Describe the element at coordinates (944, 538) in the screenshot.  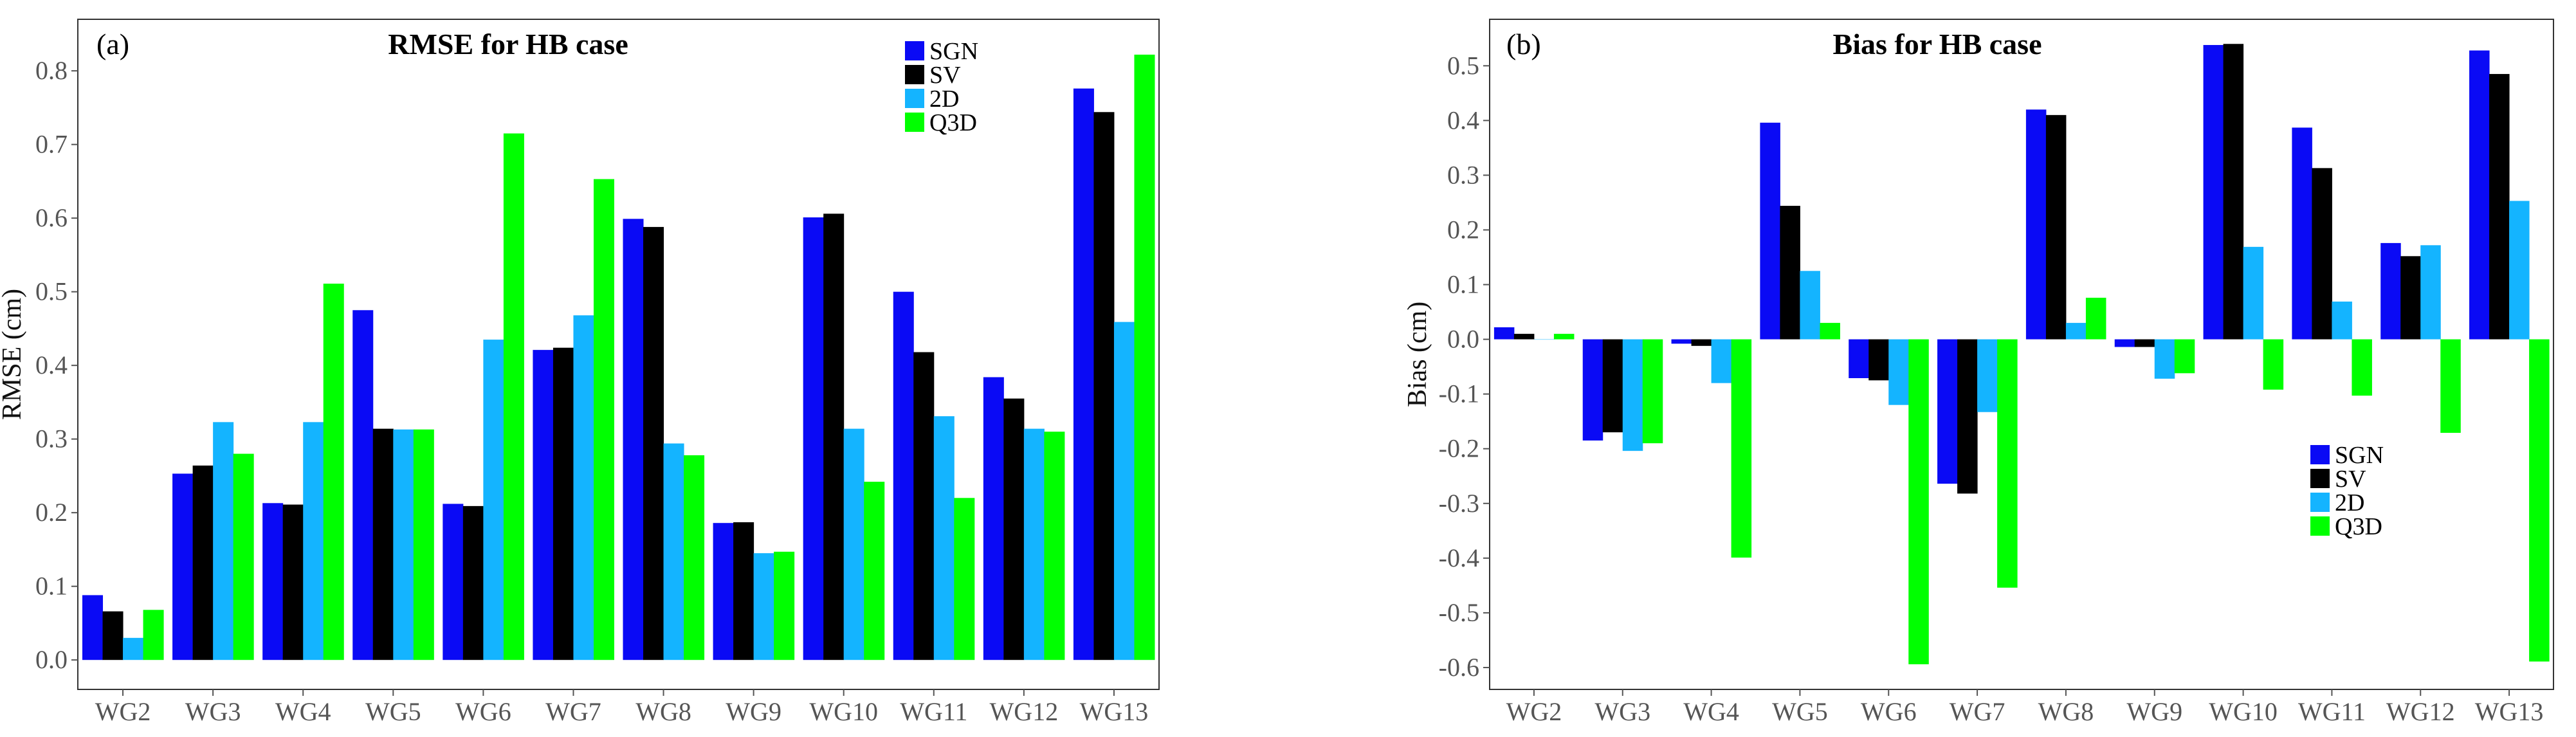
I see `rmse-bar-wg11-2d` at that location.